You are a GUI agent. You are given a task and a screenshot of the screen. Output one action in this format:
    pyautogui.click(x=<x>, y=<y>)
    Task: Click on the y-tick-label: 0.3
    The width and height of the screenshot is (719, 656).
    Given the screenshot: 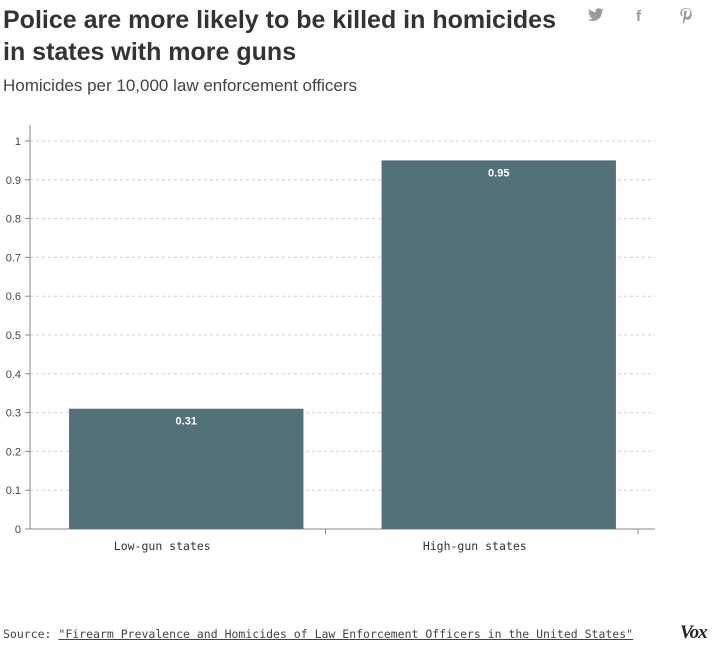 What is the action you would take?
    pyautogui.click(x=13, y=414)
    